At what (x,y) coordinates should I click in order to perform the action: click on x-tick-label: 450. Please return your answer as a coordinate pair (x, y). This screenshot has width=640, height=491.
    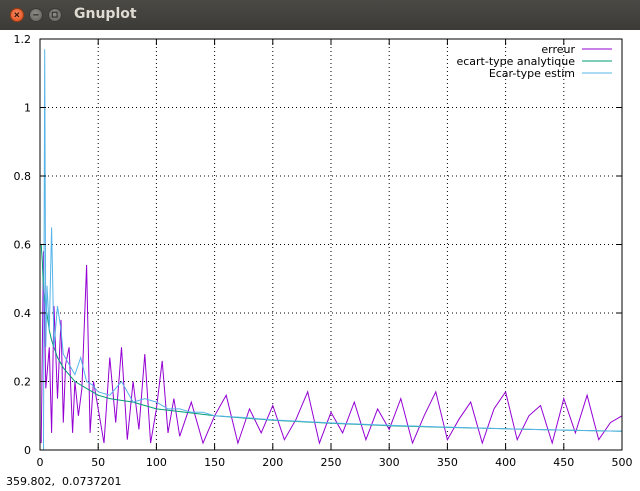
    Looking at the image, I should click on (563, 462).